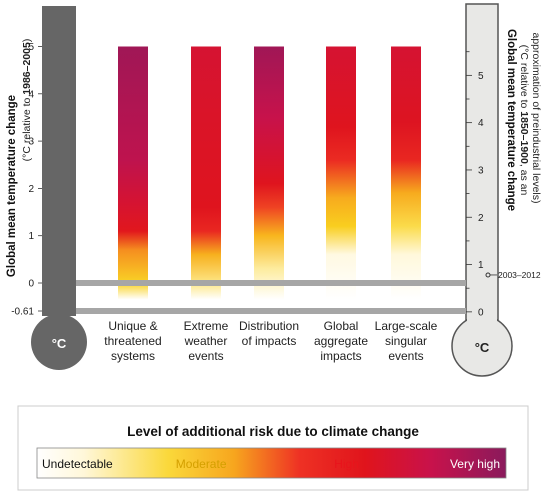 The image size is (550, 502). I want to click on right-thermometer-tube, so click(482, 162).